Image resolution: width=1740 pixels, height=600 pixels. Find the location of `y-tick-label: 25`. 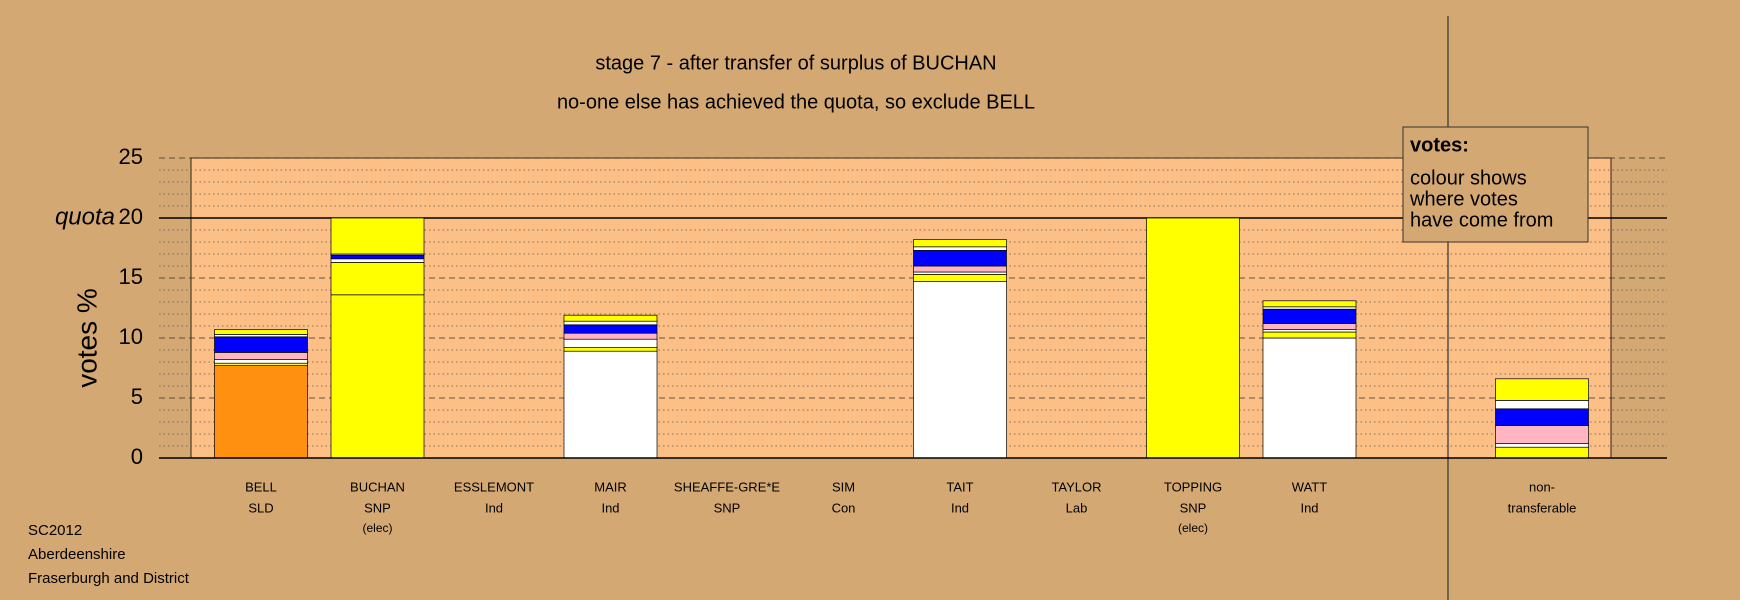

y-tick-label: 25 is located at coordinates (131, 156).